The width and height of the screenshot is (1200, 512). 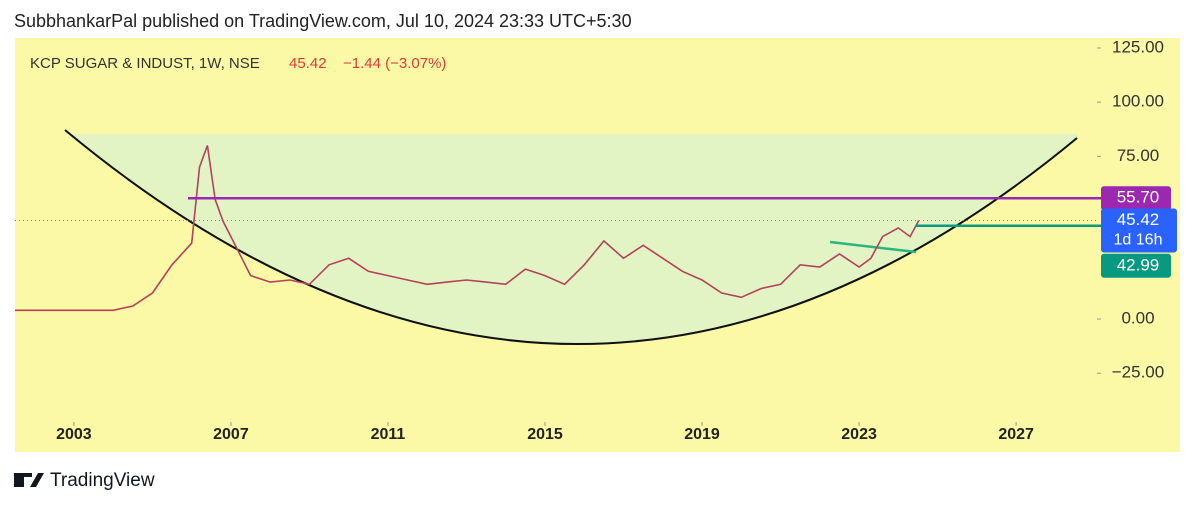 What do you see at coordinates (1138, 219) in the screenshot?
I see `last-price-tag-label: 45.42` at bounding box center [1138, 219].